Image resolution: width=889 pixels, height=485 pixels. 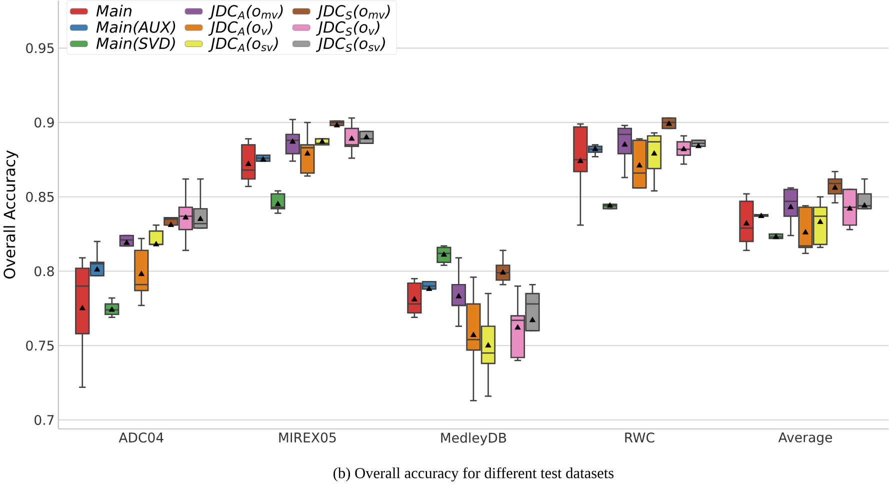 What do you see at coordinates (473, 439) in the screenshot?
I see `x-tick-label: MedleyDB` at bounding box center [473, 439].